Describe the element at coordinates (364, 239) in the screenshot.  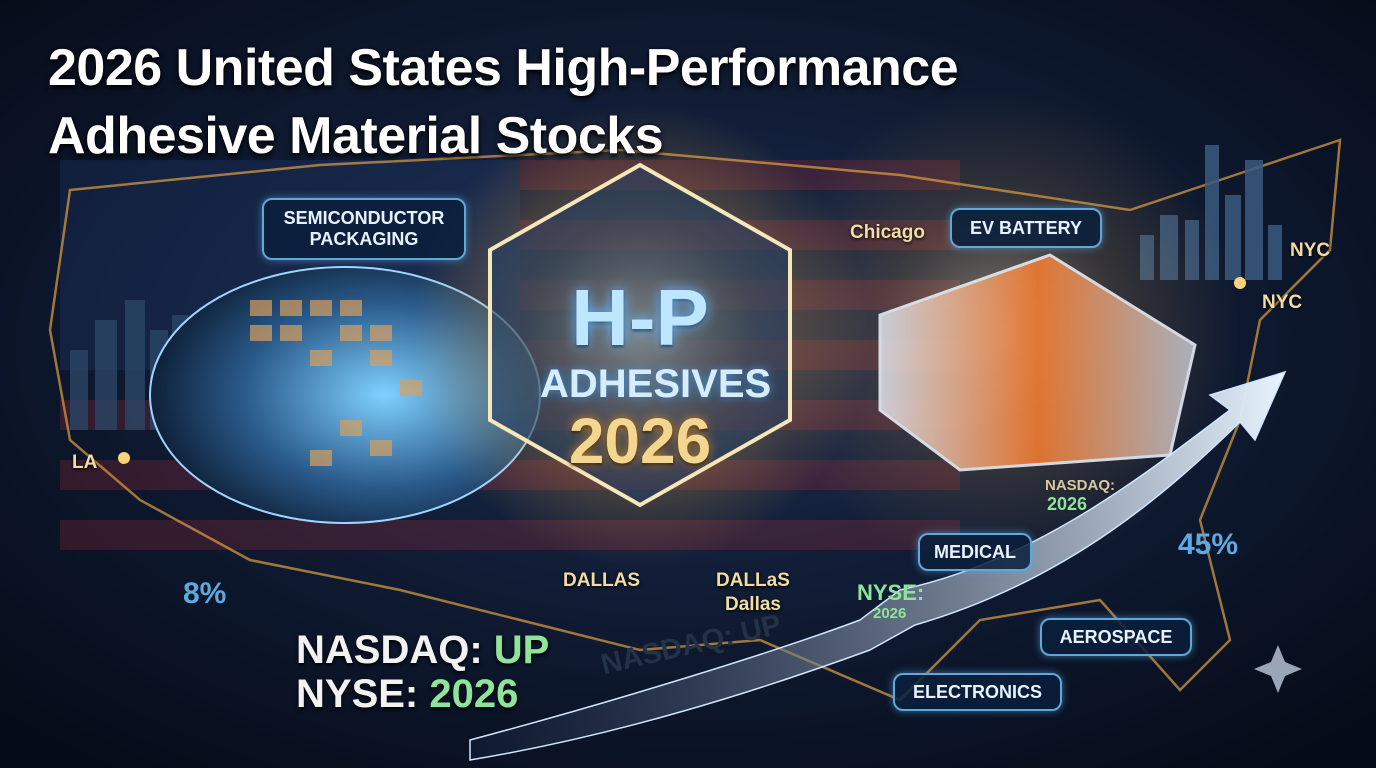
I see `sector-label: PACKAGING` at that location.